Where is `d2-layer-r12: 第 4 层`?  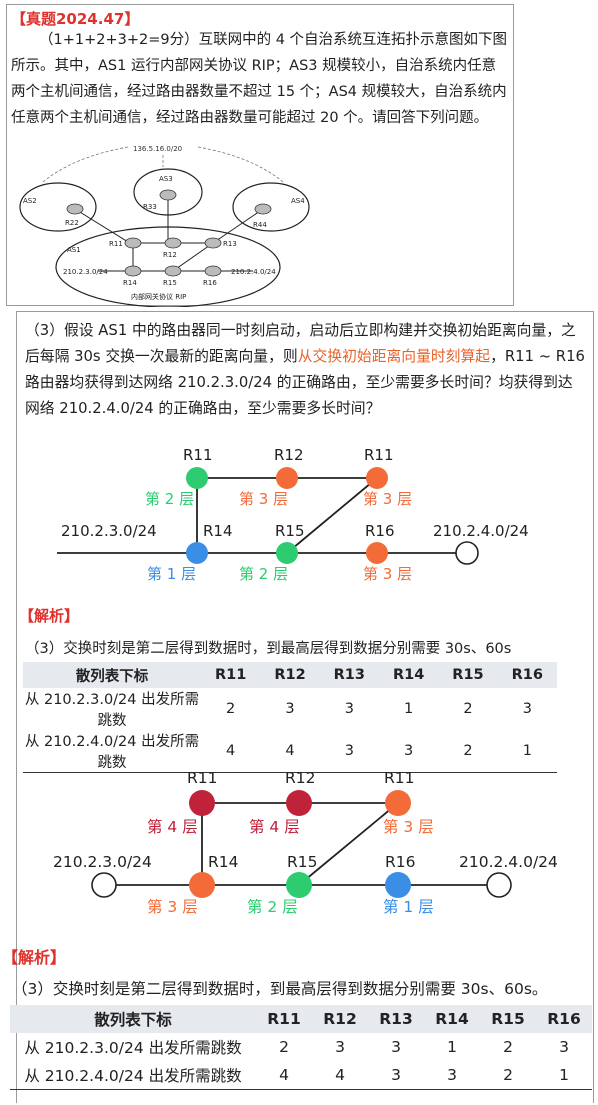
d2-layer-r12: 第 4 层 is located at coordinates (274, 827).